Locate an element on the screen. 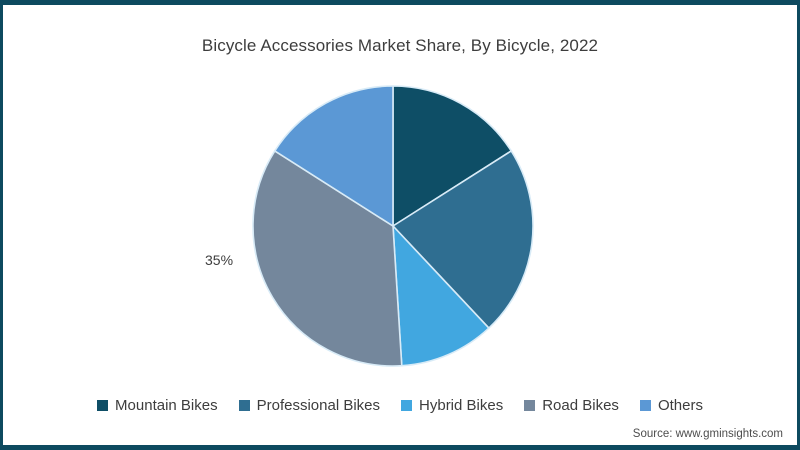 This screenshot has width=800, height=450. legend-item-others: Others is located at coordinates (671, 405).